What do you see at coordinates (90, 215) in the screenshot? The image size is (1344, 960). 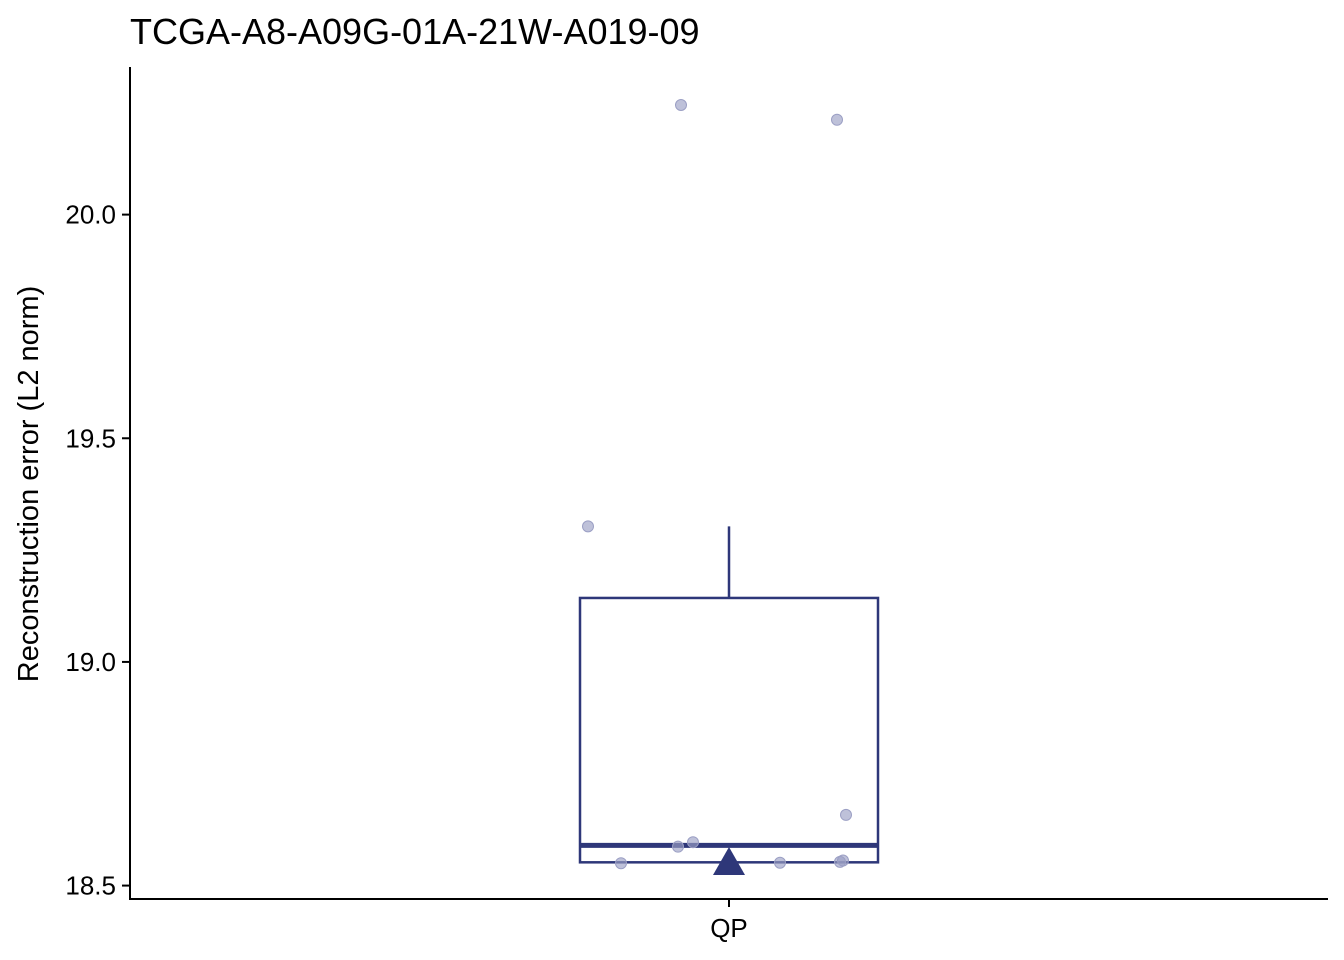 I see `y-tick-label: 20.0` at bounding box center [90, 215].